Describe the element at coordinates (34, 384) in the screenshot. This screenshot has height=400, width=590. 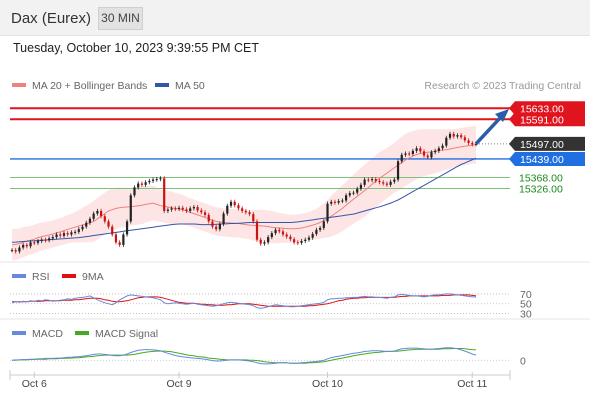
I see `time-tick-label: Oct 6` at that location.